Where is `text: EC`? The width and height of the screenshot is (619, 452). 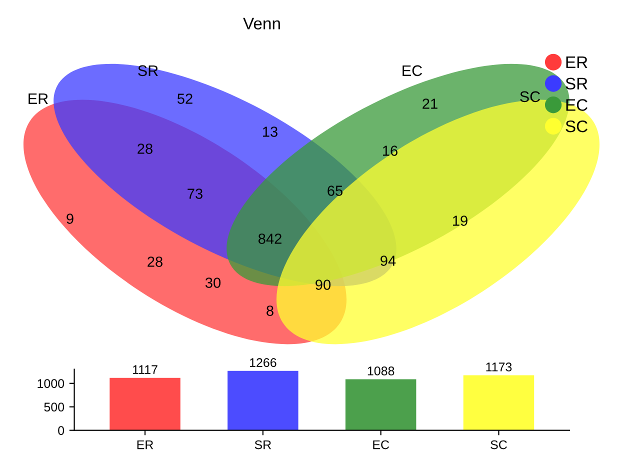
text: EC is located at coordinates (412, 70).